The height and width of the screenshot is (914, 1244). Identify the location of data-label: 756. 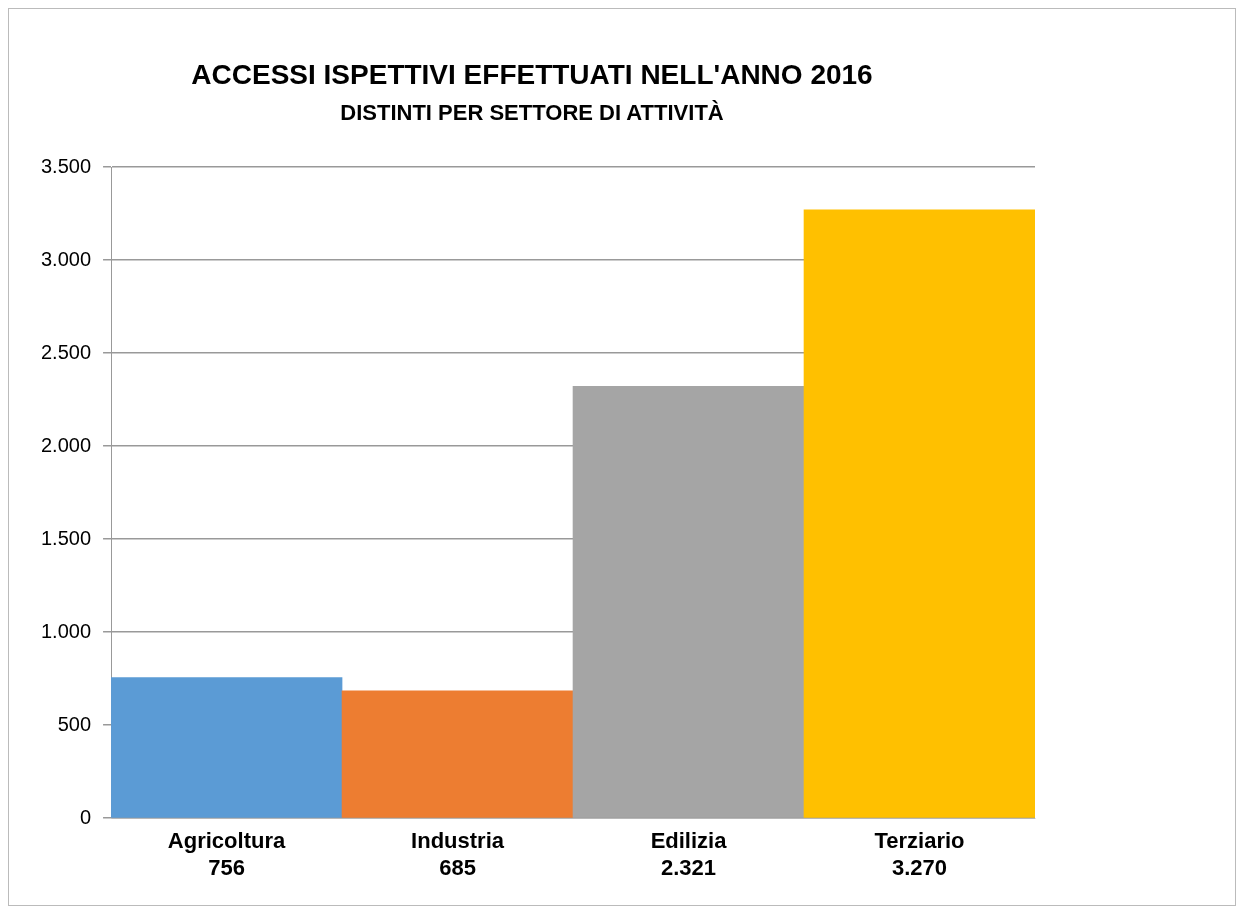
(226, 867).